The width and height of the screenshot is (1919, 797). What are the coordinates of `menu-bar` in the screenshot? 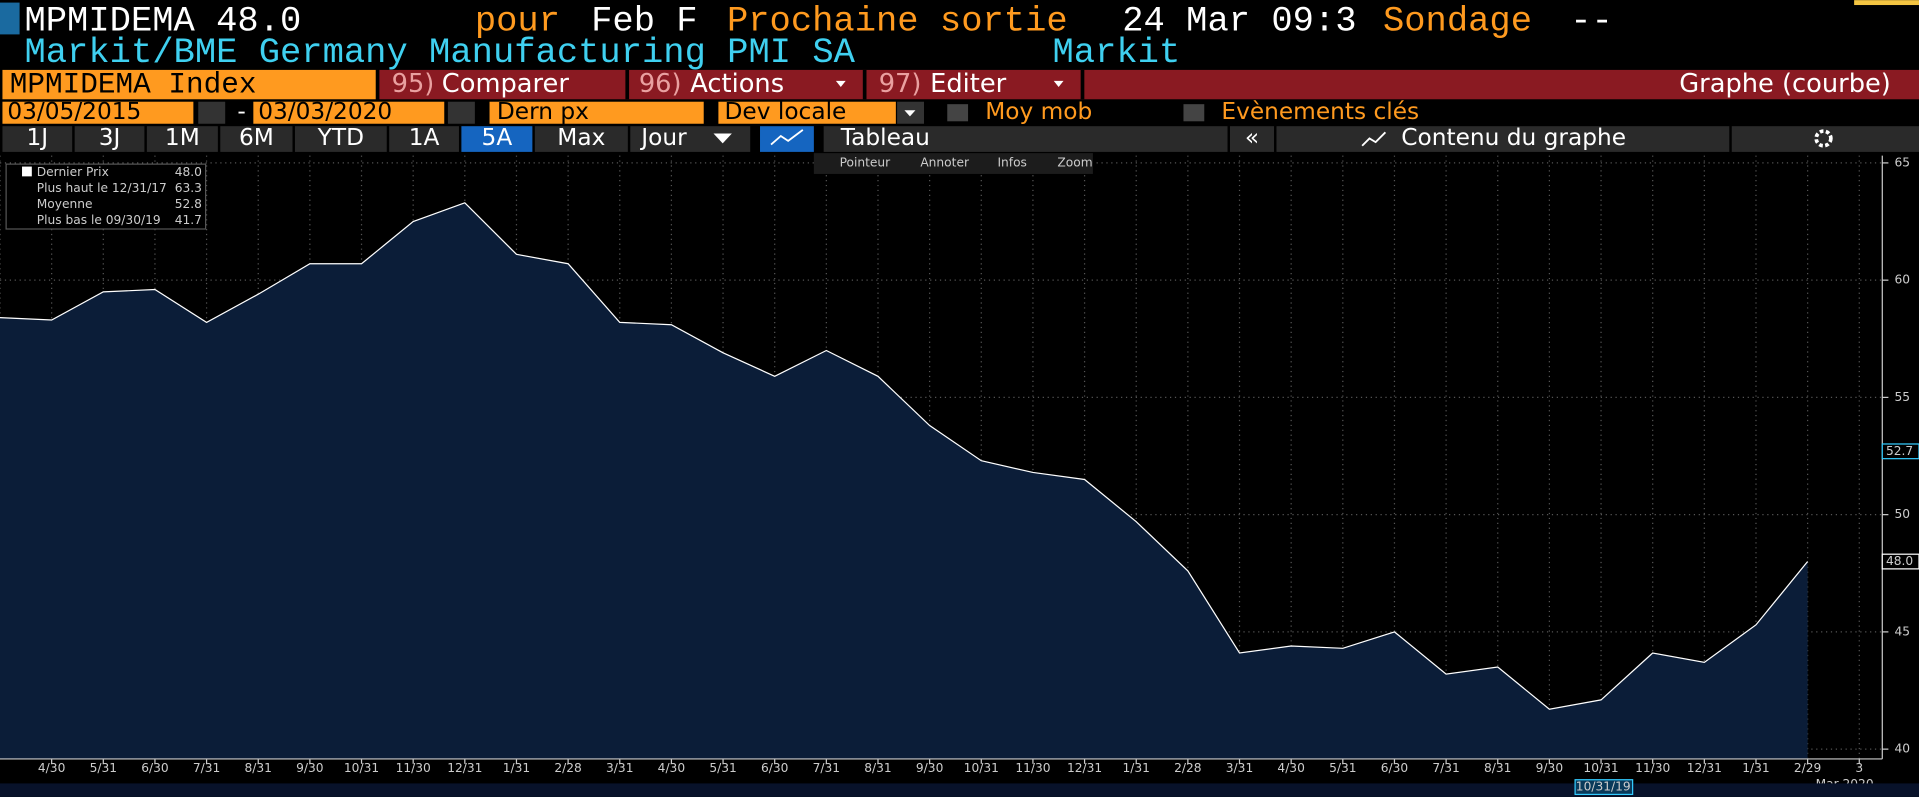 It's located at (1149, 84).